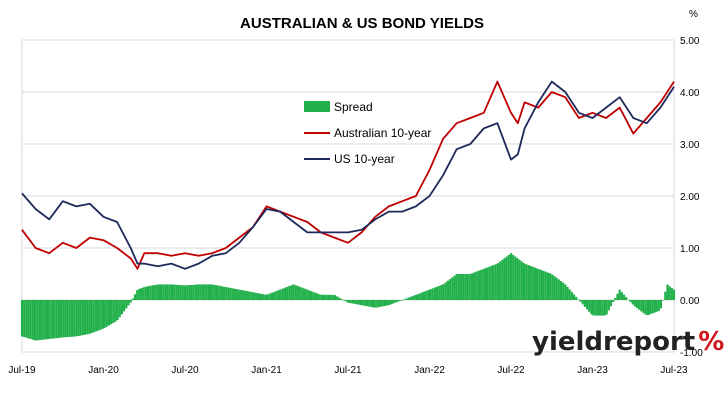 Image resolution: width=728 pixels, height=405 pixels. I want to click on y-tick-label: -1.00, so click(691, 353).